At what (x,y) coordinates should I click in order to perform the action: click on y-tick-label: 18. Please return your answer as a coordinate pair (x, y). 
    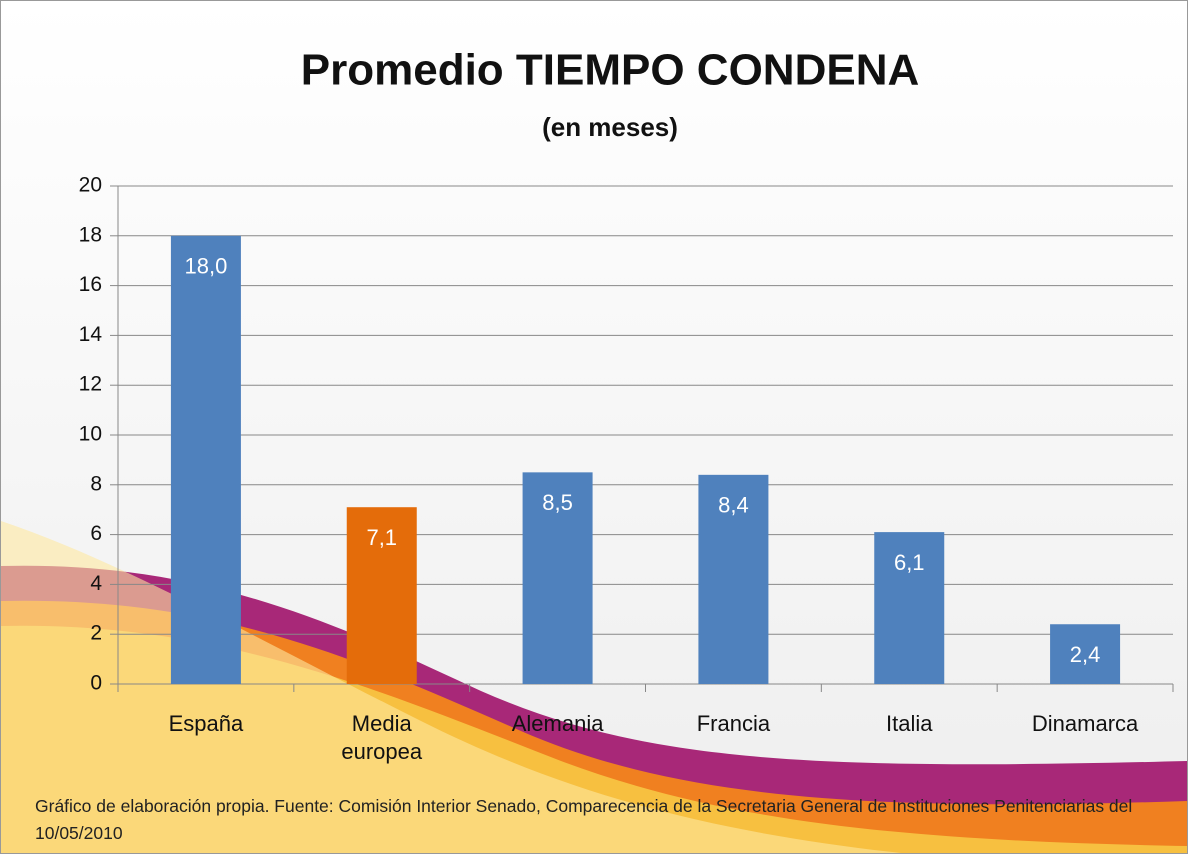
    Looking at the image, I should click on (90, 234).